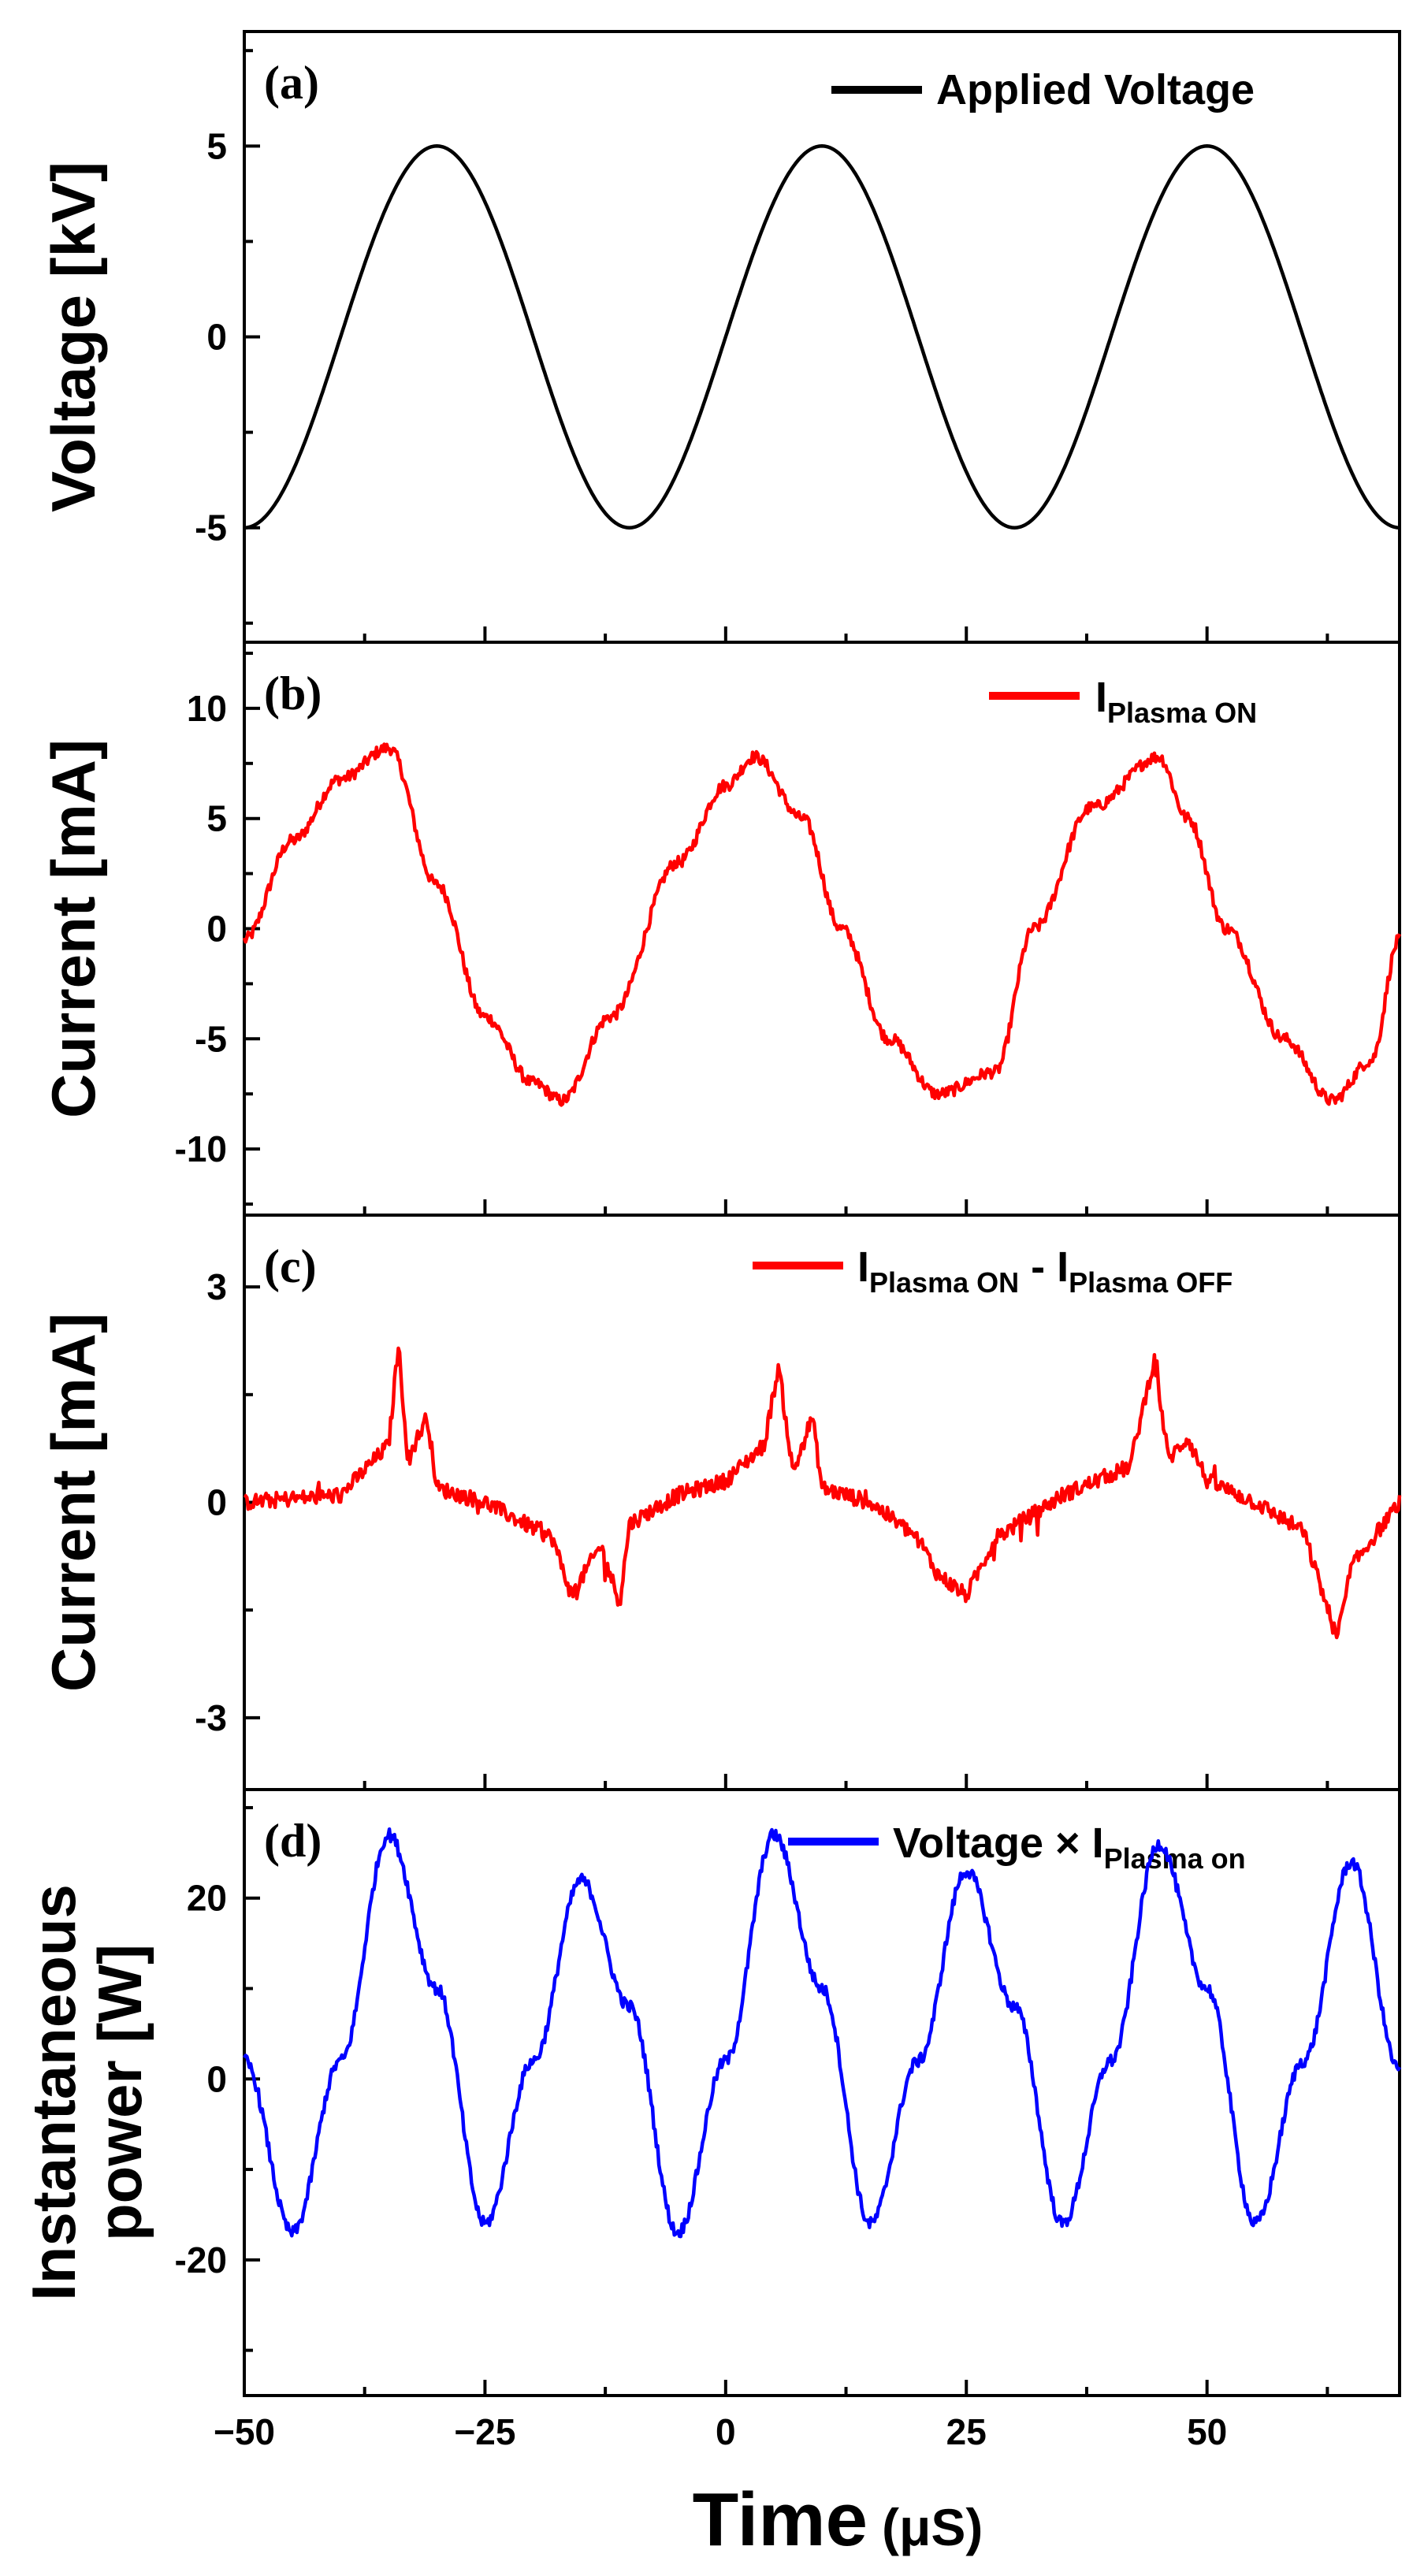 The height and width of the screenshot is (2576, 1424). I want to click on panel-label: (b), so click(293, 693).